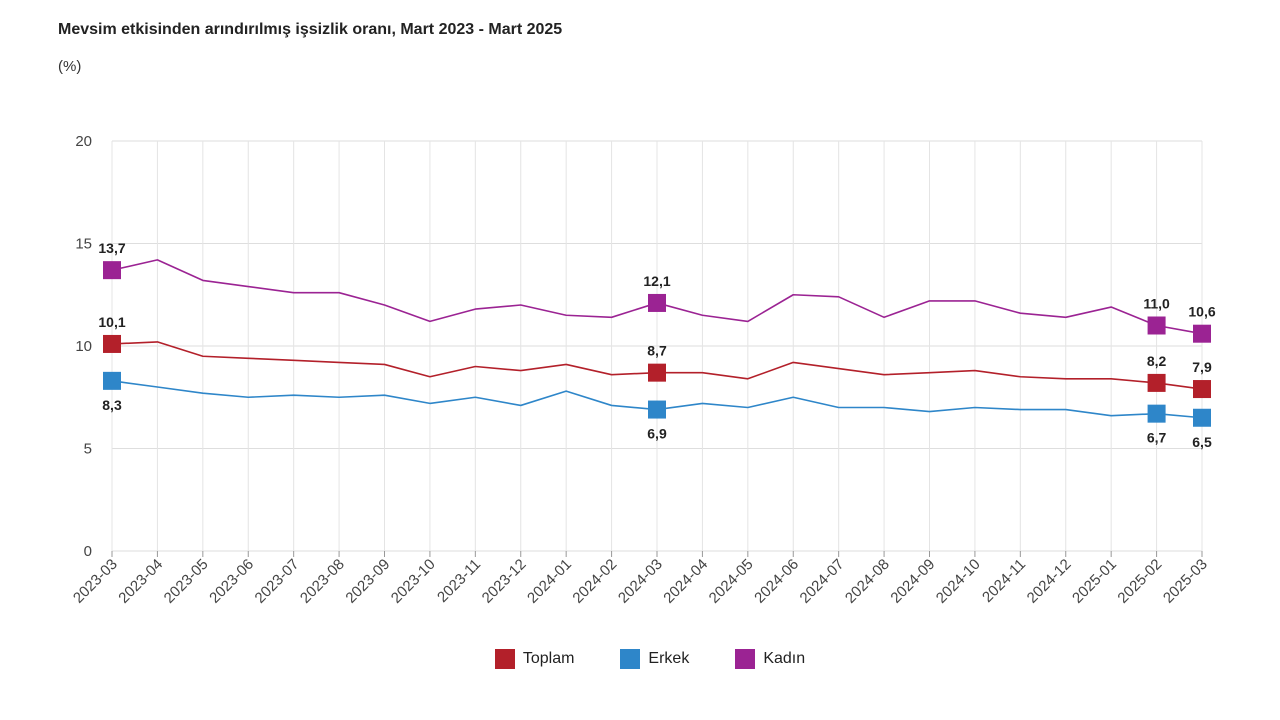  Describe the element at coordinates (731, 581) in the screenshot. I see `x-tick-label: 2024-05` at that location.